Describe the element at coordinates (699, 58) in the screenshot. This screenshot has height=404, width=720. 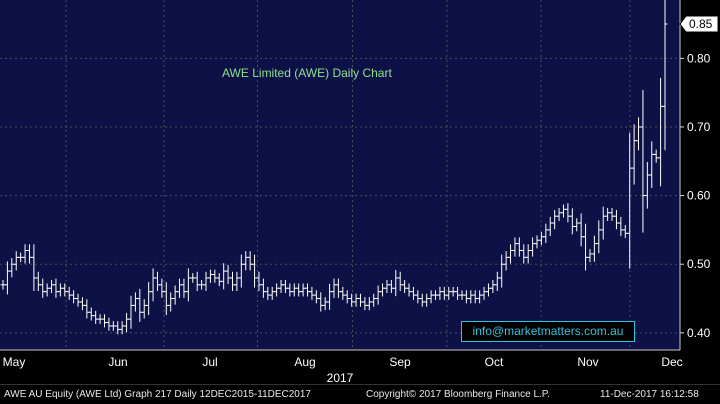
I see `y-tick-label: 0.80` at that location.